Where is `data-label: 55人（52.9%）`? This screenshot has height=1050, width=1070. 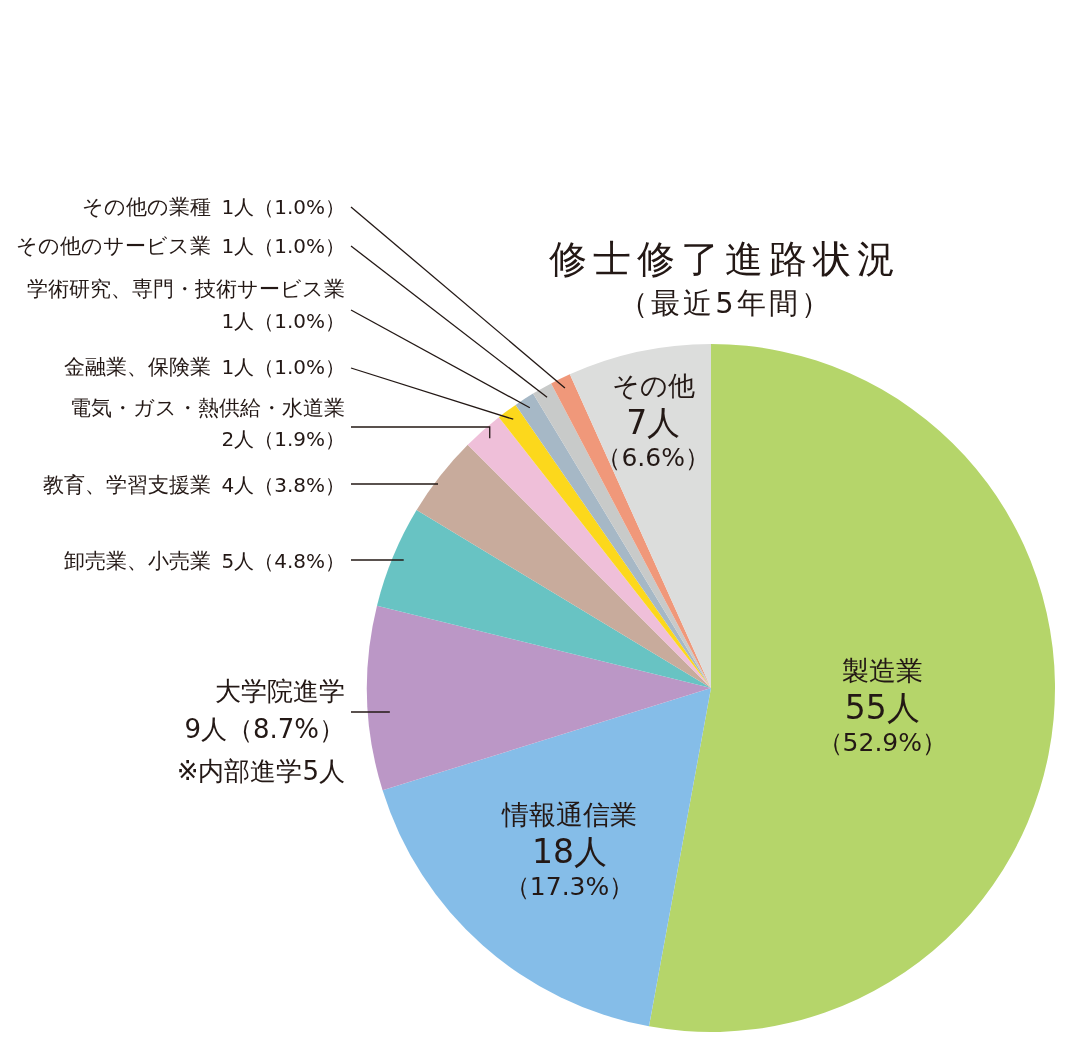 data-label: 55人（52.9%） is located at coordinates (882, 722).